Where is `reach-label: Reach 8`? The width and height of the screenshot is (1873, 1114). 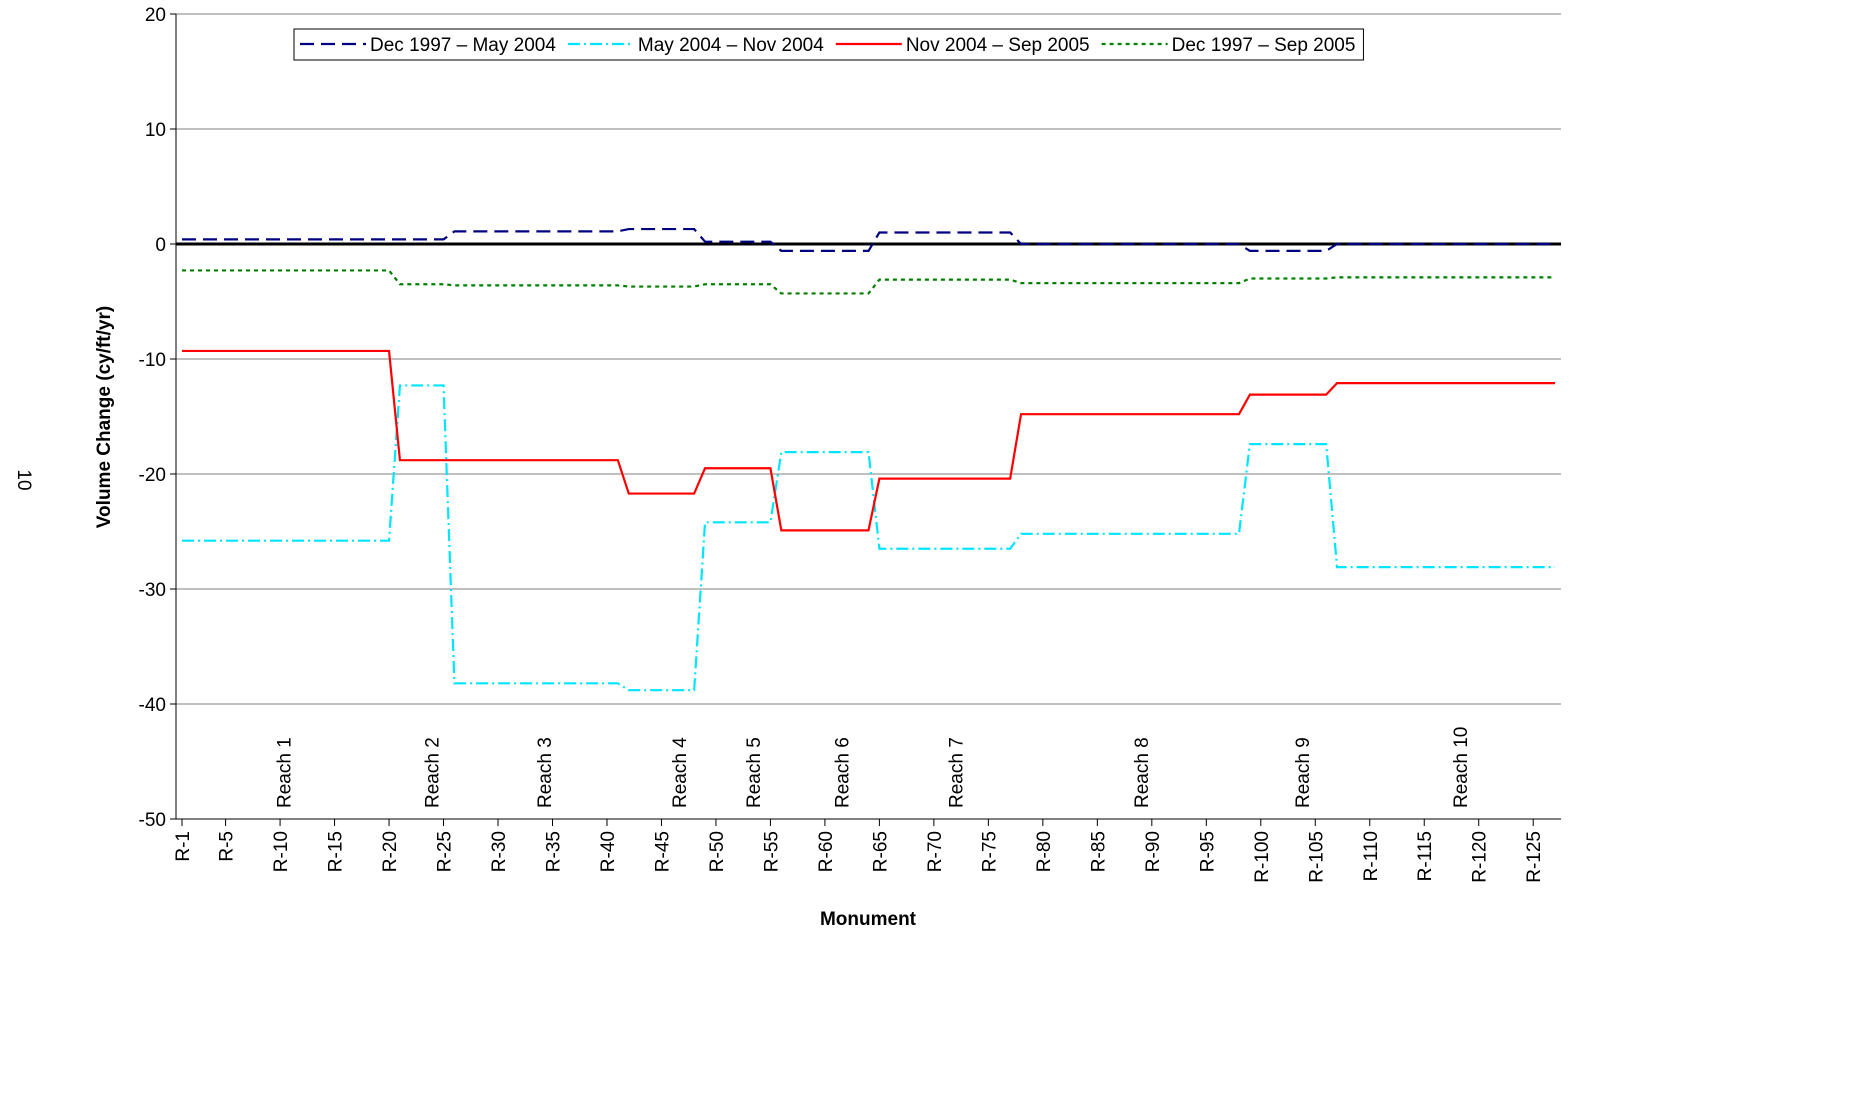 reach-label: Reach 8 is located at coordinates (1142, 772).